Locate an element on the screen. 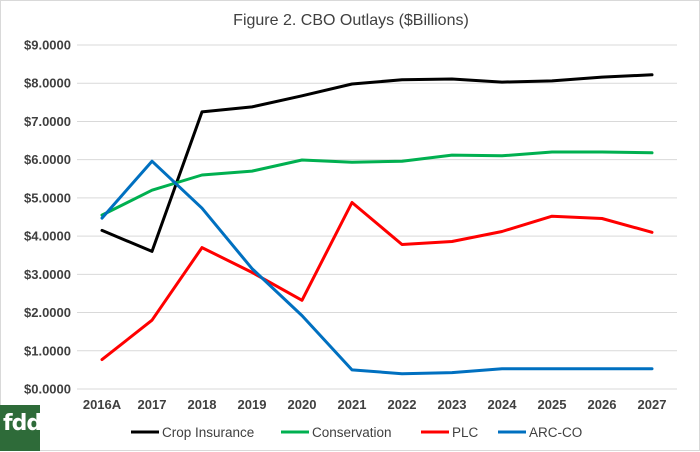 The image size is (700, 452). legend-label-arc-co: ARC-CO is located at coordinates (555, 432).